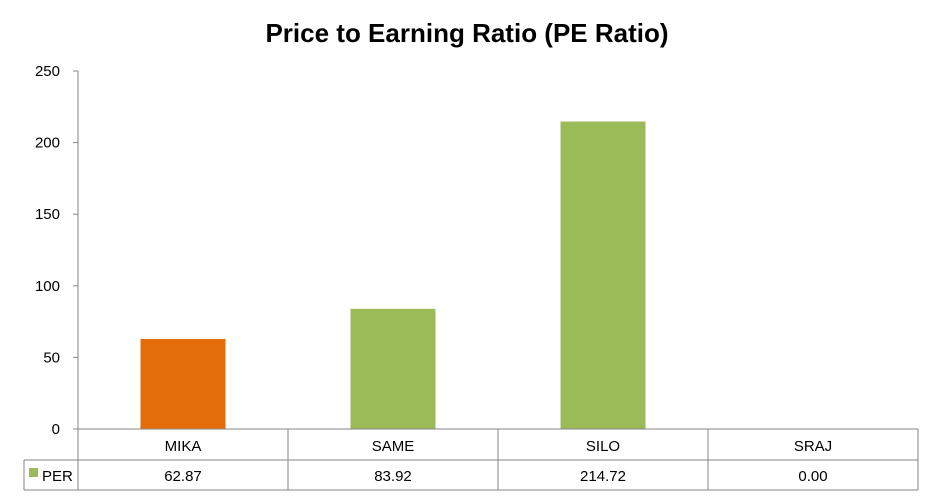  I want to click on data-label: 0.00, so click(812, 476).